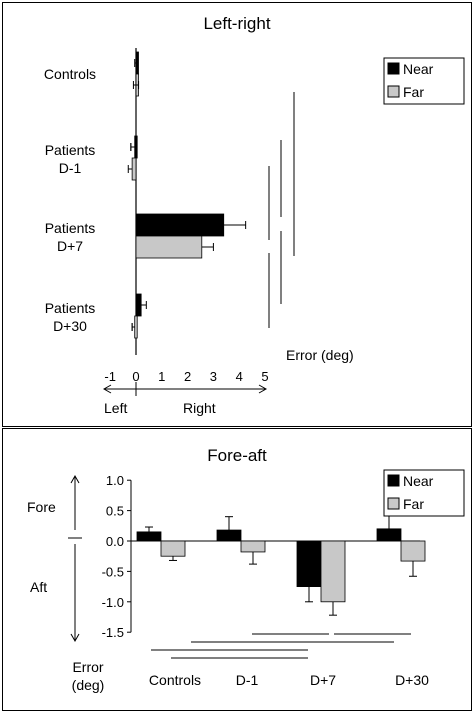 This screenshot has width=474, height=713. Describe the element at coordinates (113, 632) in the screenshot. I see `y-tick-label-5: -1.5` at that location.